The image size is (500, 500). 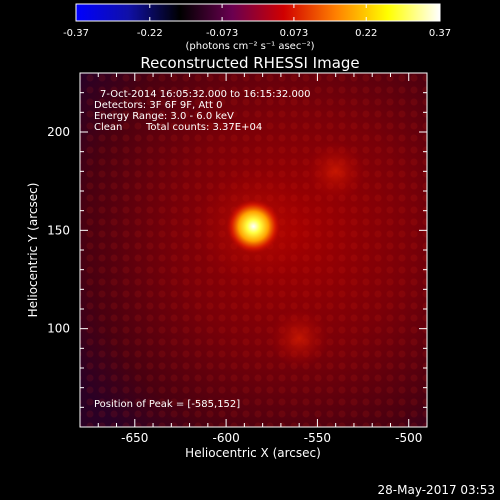 I want to click on colorbar, so click(x=258, y=12).